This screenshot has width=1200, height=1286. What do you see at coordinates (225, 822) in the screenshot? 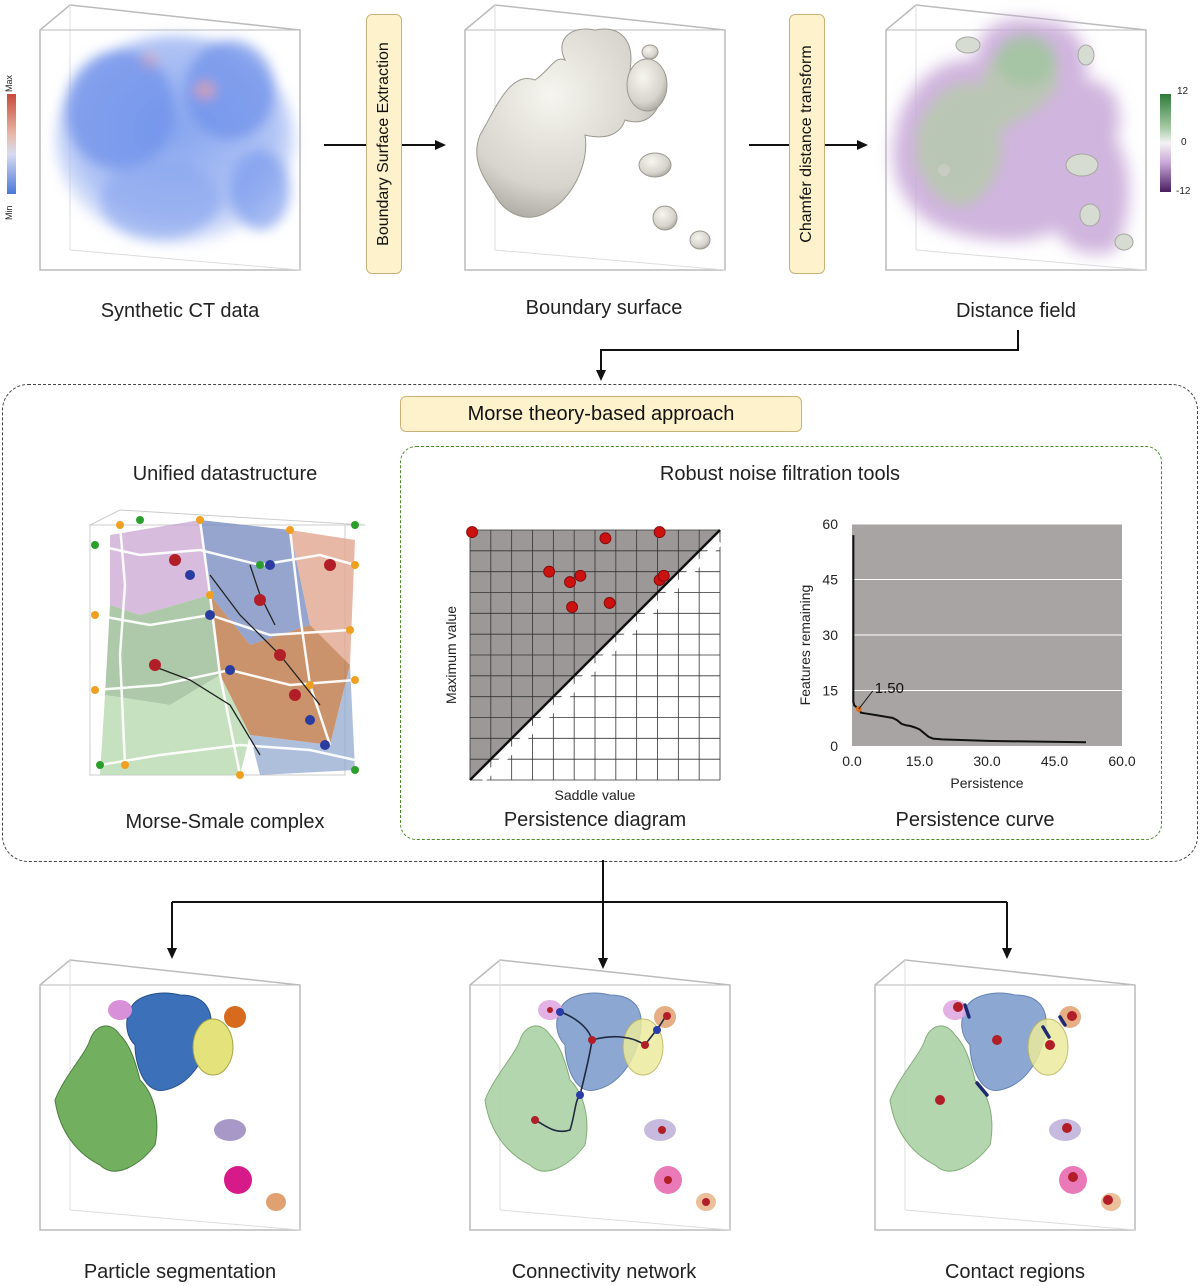
I see `morse-smale-caption: Morse-Smale complex` at bounding box center [225, 822].